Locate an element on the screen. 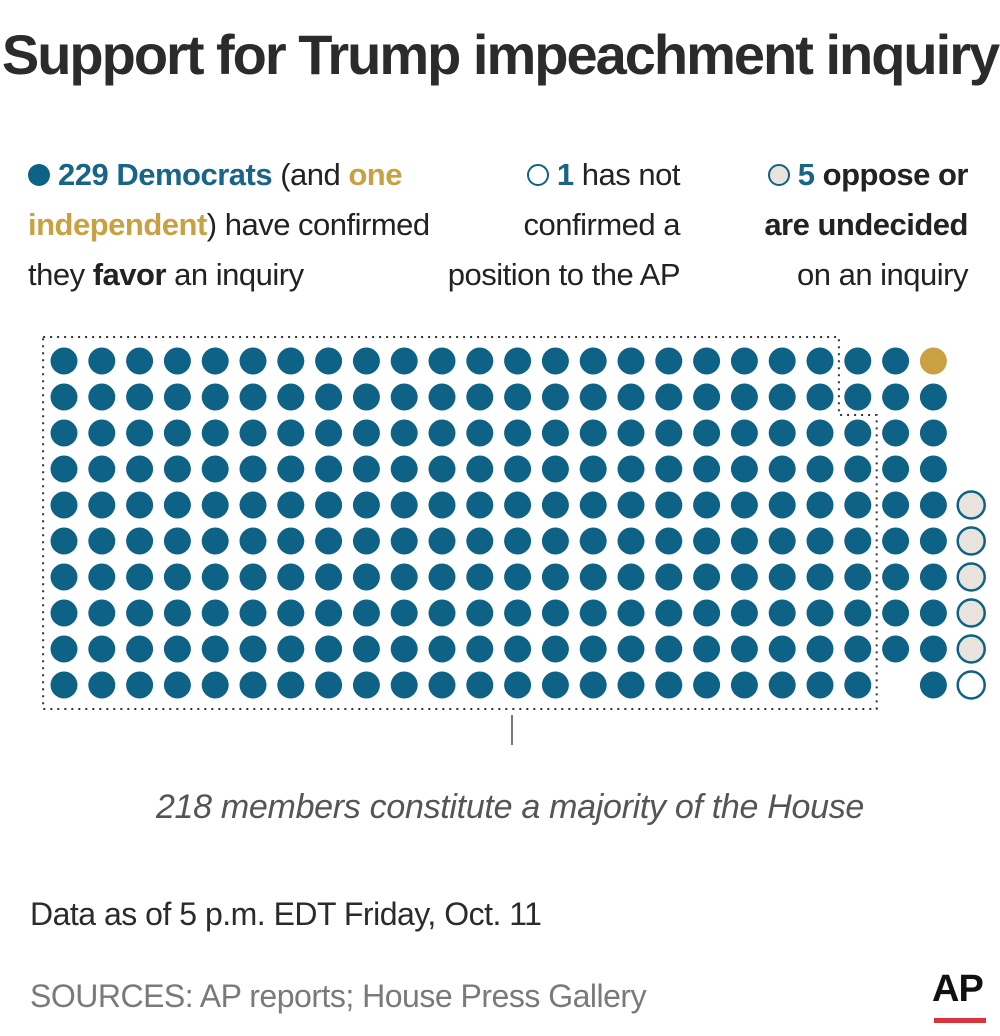 The height and width of the screenshot is (1036, 1000). legend-not-confirmed-line3: position to the AP is located at coordinates (564, 274).